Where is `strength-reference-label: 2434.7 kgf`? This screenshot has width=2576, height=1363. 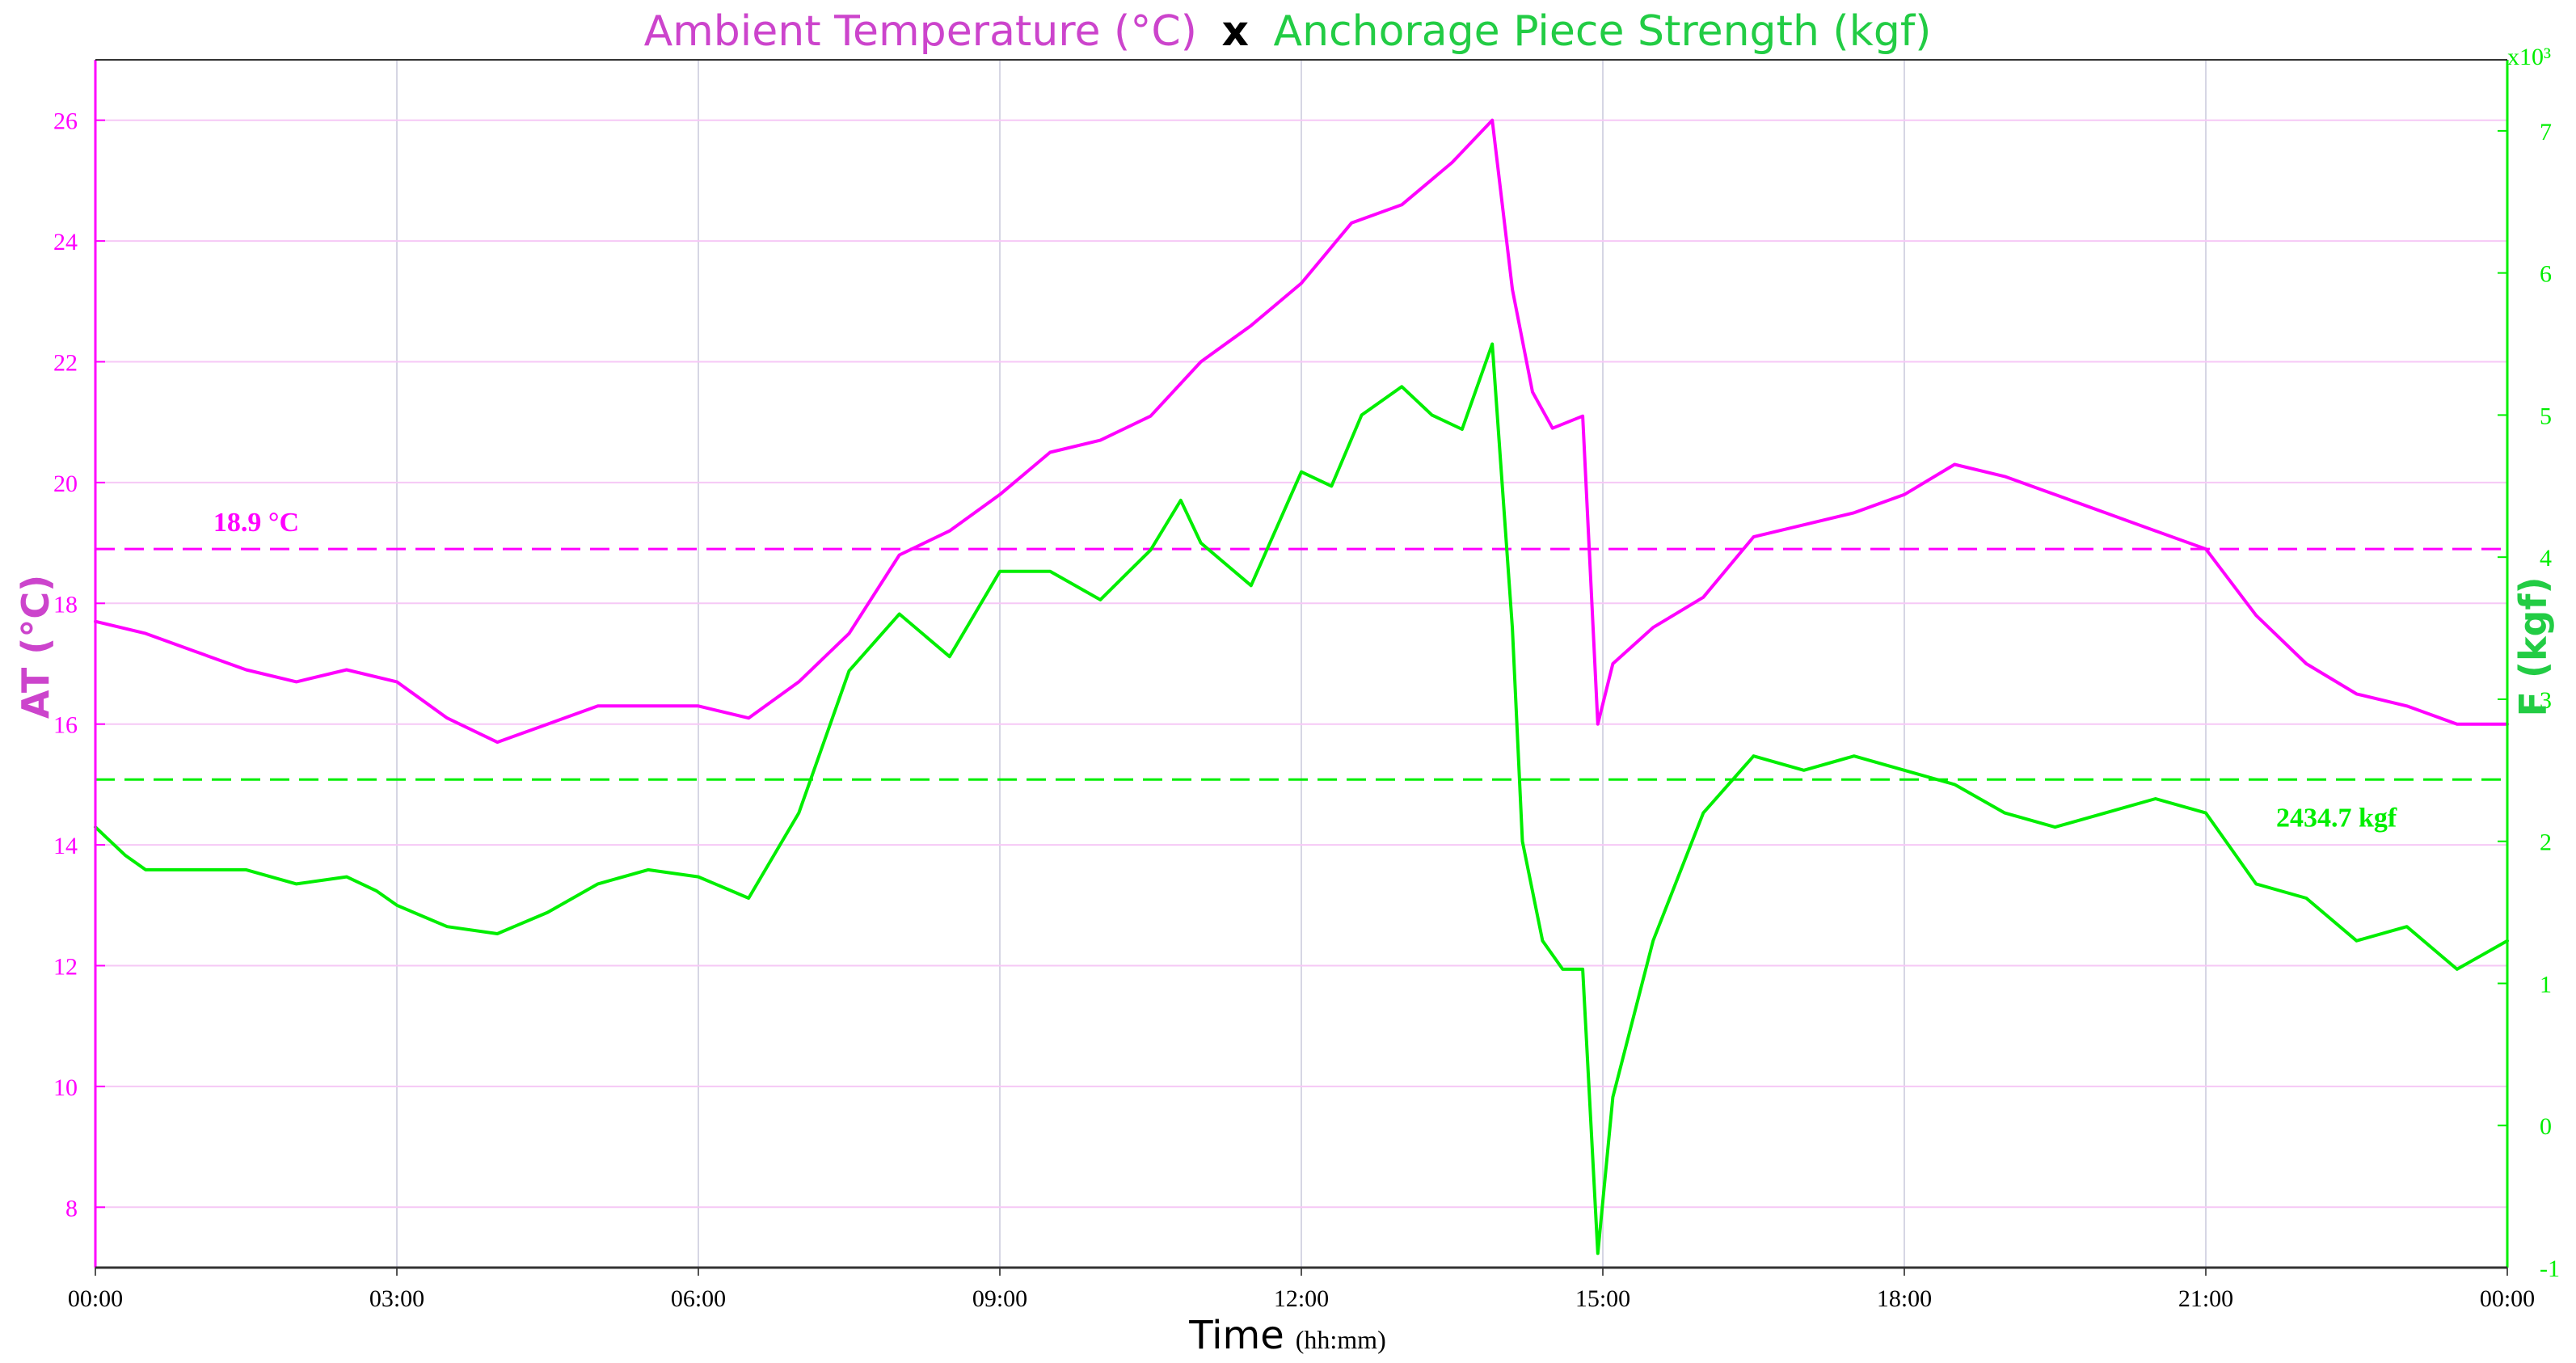
strength-reference-label: 2434.7 kgf is located at coordinates (2336, 818).